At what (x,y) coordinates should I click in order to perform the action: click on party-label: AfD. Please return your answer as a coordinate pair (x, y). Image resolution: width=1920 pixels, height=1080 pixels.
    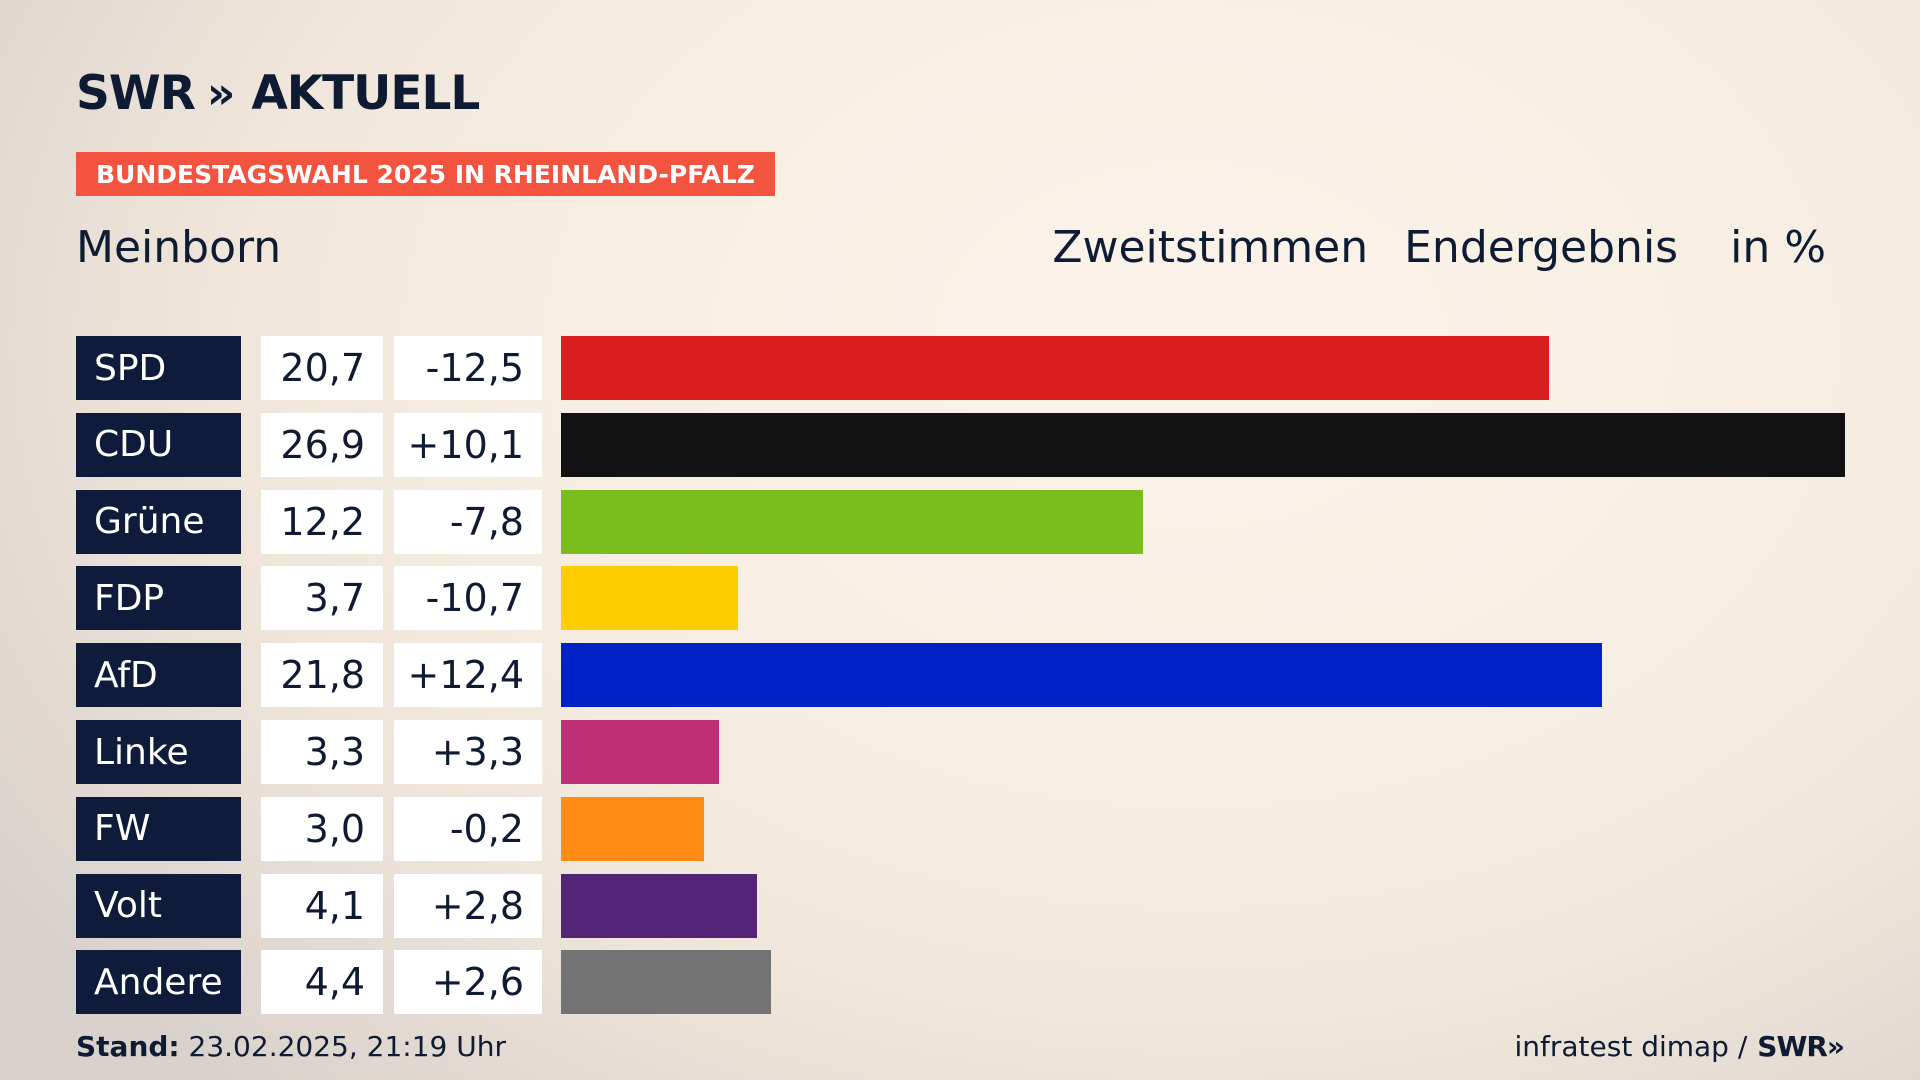
    Looking at the image, I should click on (158, 675).